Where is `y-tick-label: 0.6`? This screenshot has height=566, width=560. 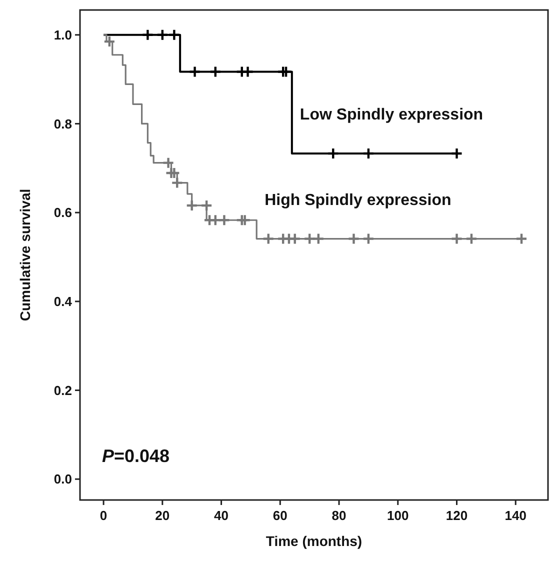
y-tick-label: 0.6 is located at coordinates (63, 212).